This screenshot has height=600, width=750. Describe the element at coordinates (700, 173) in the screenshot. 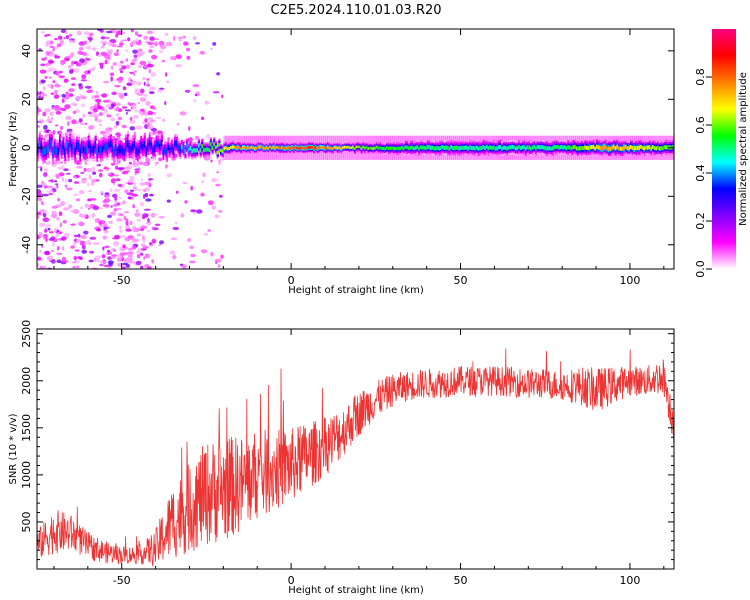

I see `colorbar-tick-label: 0.4` at that location.